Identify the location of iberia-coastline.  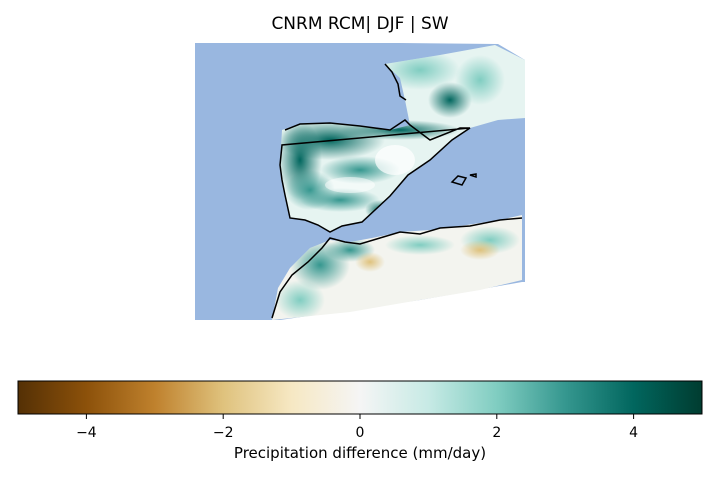
(375, 176).